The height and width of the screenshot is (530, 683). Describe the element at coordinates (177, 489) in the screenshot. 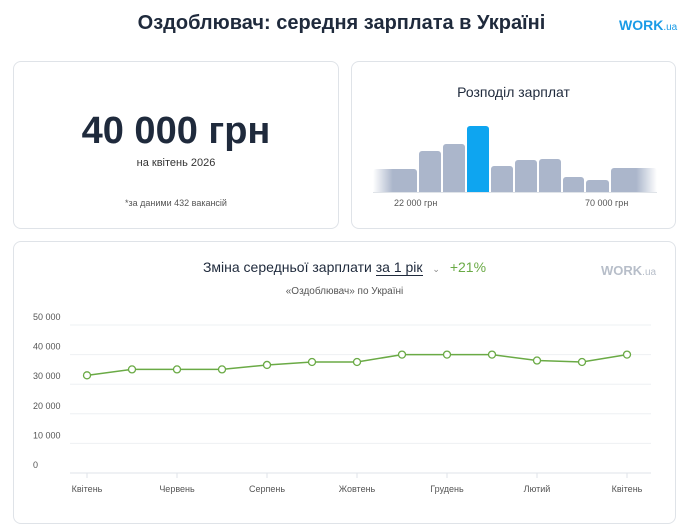

I see `x-tick-label: Червень` at that location.